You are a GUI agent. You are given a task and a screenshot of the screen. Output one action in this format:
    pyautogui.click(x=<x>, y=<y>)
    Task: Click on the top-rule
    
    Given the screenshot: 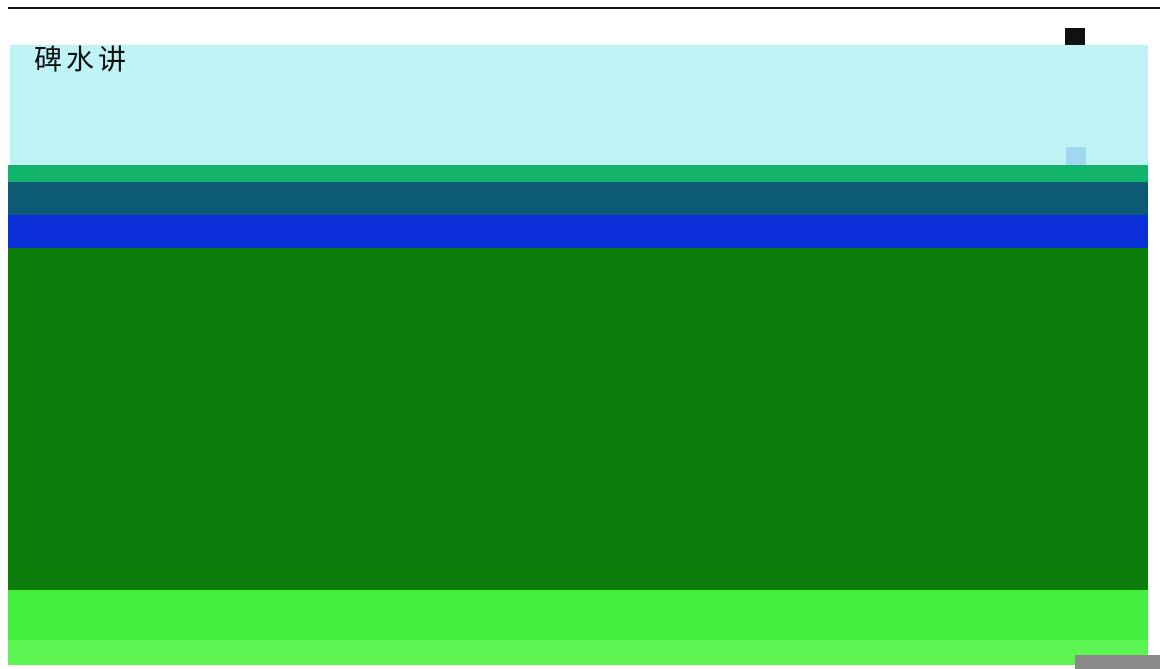 What is the action you would take?
    pyautogui.click(x=584, y=8)
    